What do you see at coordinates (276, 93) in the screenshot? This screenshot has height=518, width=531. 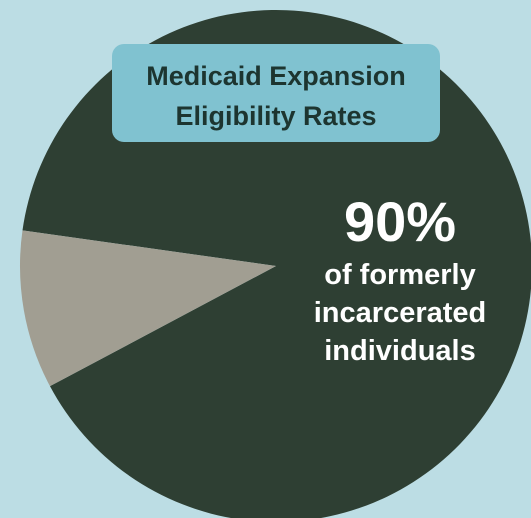 I see `chart-title: Medicaid Expansion Eligibility Rates` at bounding box center [276, 93].